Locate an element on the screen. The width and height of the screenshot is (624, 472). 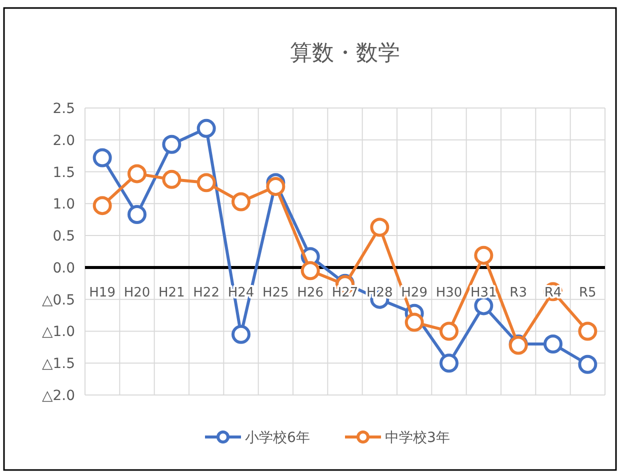
y-tick-label: △0.5 is located at coordinates (58, 300).